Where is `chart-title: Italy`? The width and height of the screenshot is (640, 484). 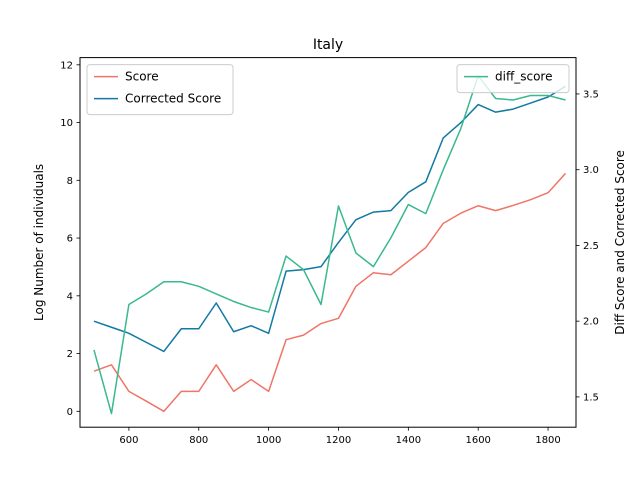
chart-title: Italy is located at coordinates (328, 45).